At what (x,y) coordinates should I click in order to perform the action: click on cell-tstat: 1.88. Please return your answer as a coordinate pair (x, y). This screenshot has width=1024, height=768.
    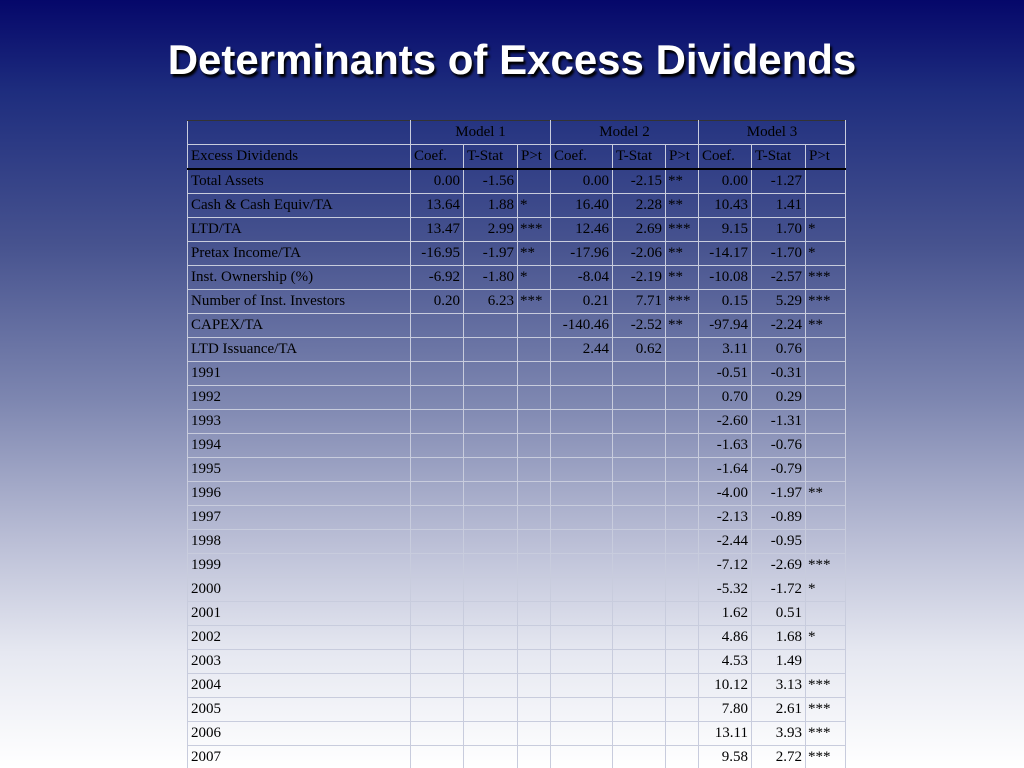
    Looking at the image, I should click on (490, 205).